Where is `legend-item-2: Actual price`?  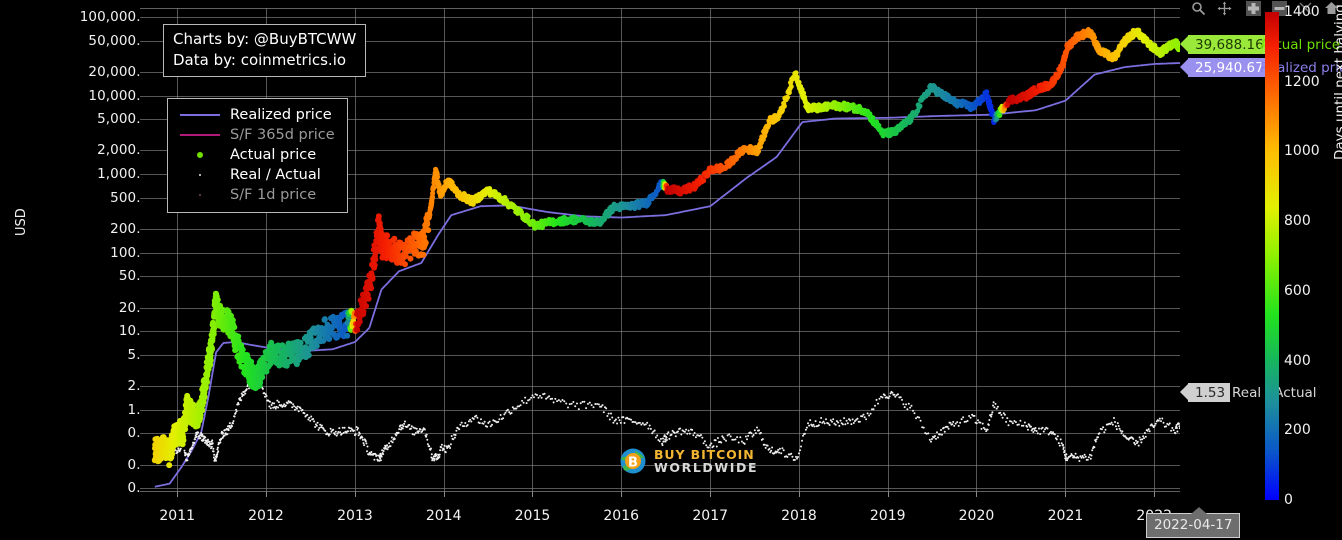
legend-item-2: Actual price is located at coordinates (255, 155).